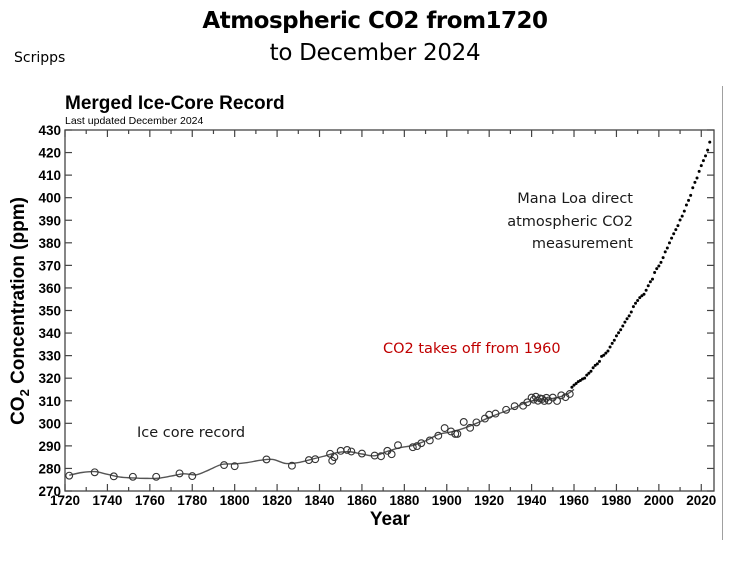  I want to click on x-tick-label: 1720, so click(65, 500).